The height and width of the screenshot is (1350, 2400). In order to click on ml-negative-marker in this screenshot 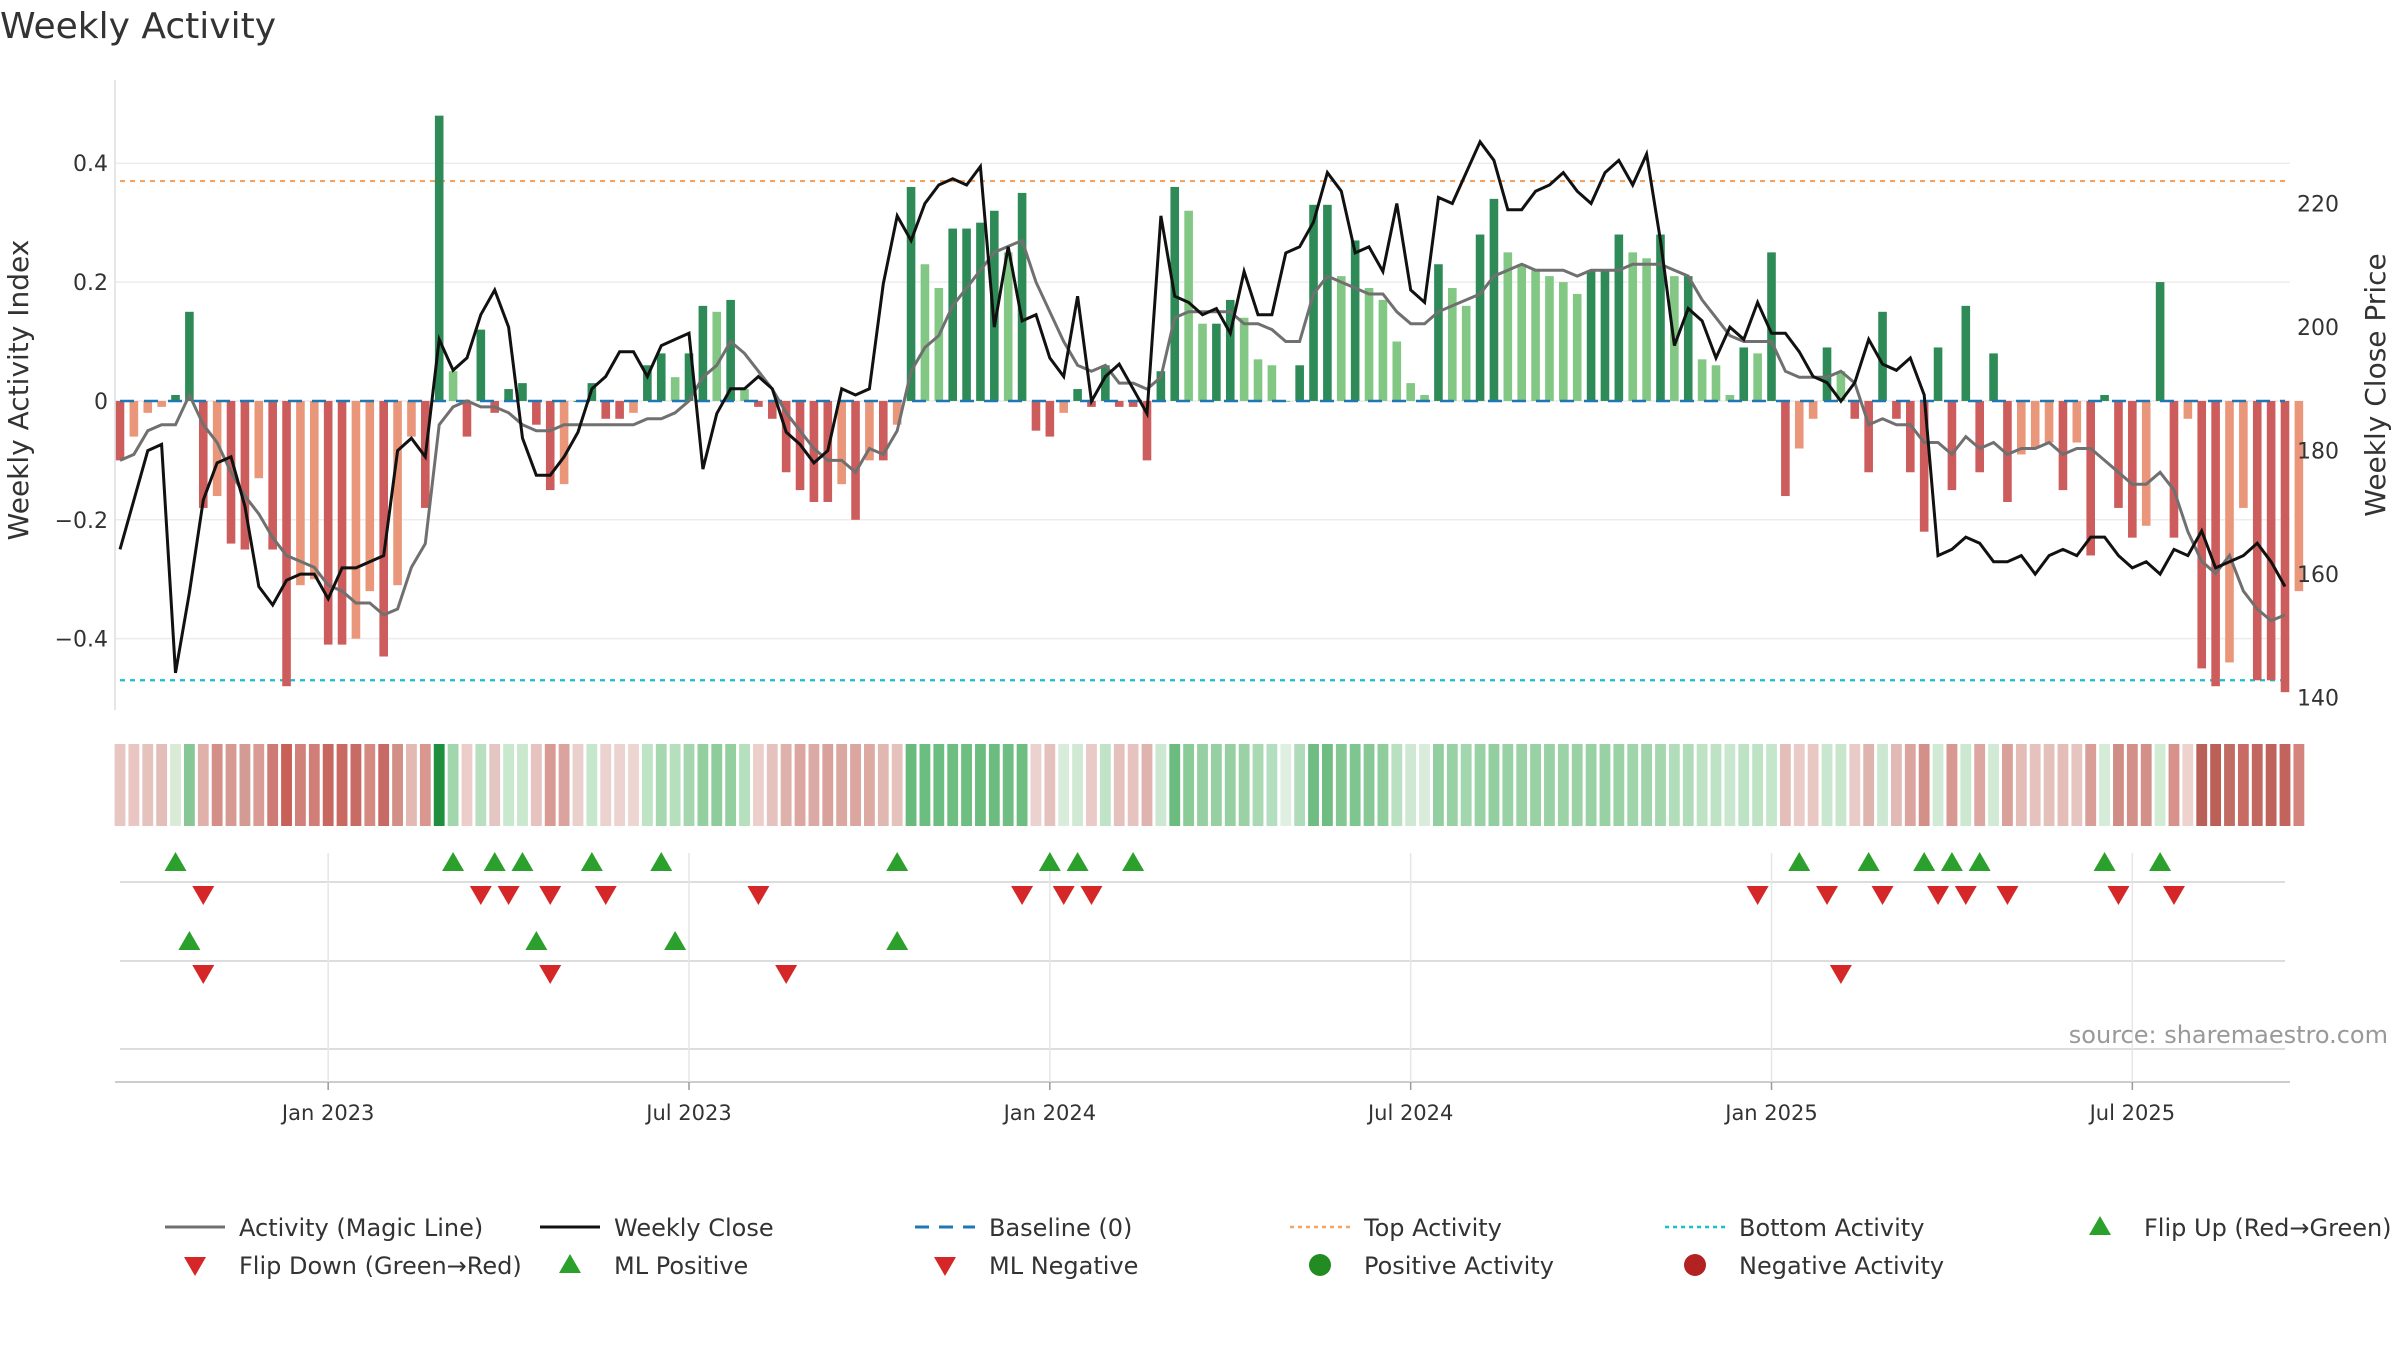, I will do `click(203, 974)`.